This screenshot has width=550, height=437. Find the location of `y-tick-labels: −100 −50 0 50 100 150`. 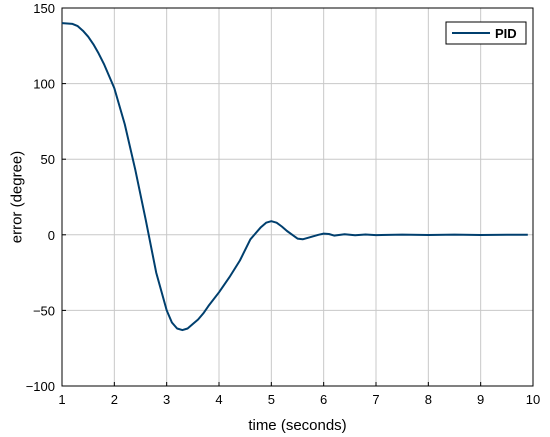

y-tick-labels: −100 −50 0 50 100 150 is located at coordinates (40, 197).